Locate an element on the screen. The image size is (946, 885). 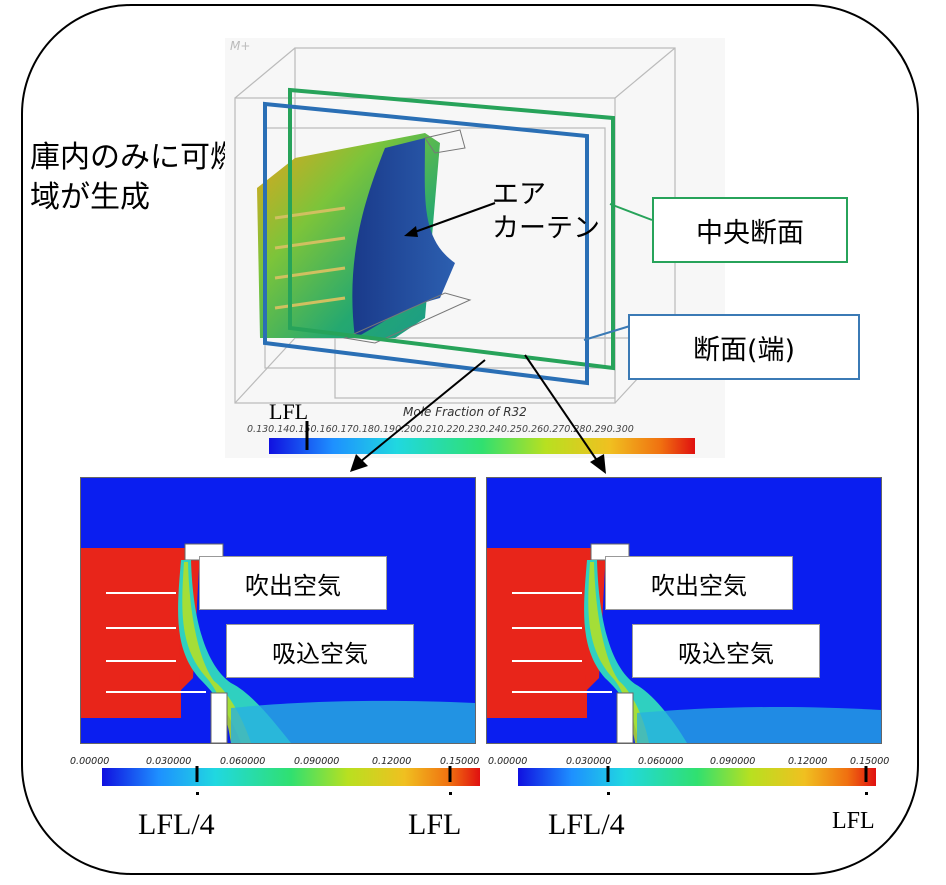
air-curtain-surface is located at coordinates (403, 238).